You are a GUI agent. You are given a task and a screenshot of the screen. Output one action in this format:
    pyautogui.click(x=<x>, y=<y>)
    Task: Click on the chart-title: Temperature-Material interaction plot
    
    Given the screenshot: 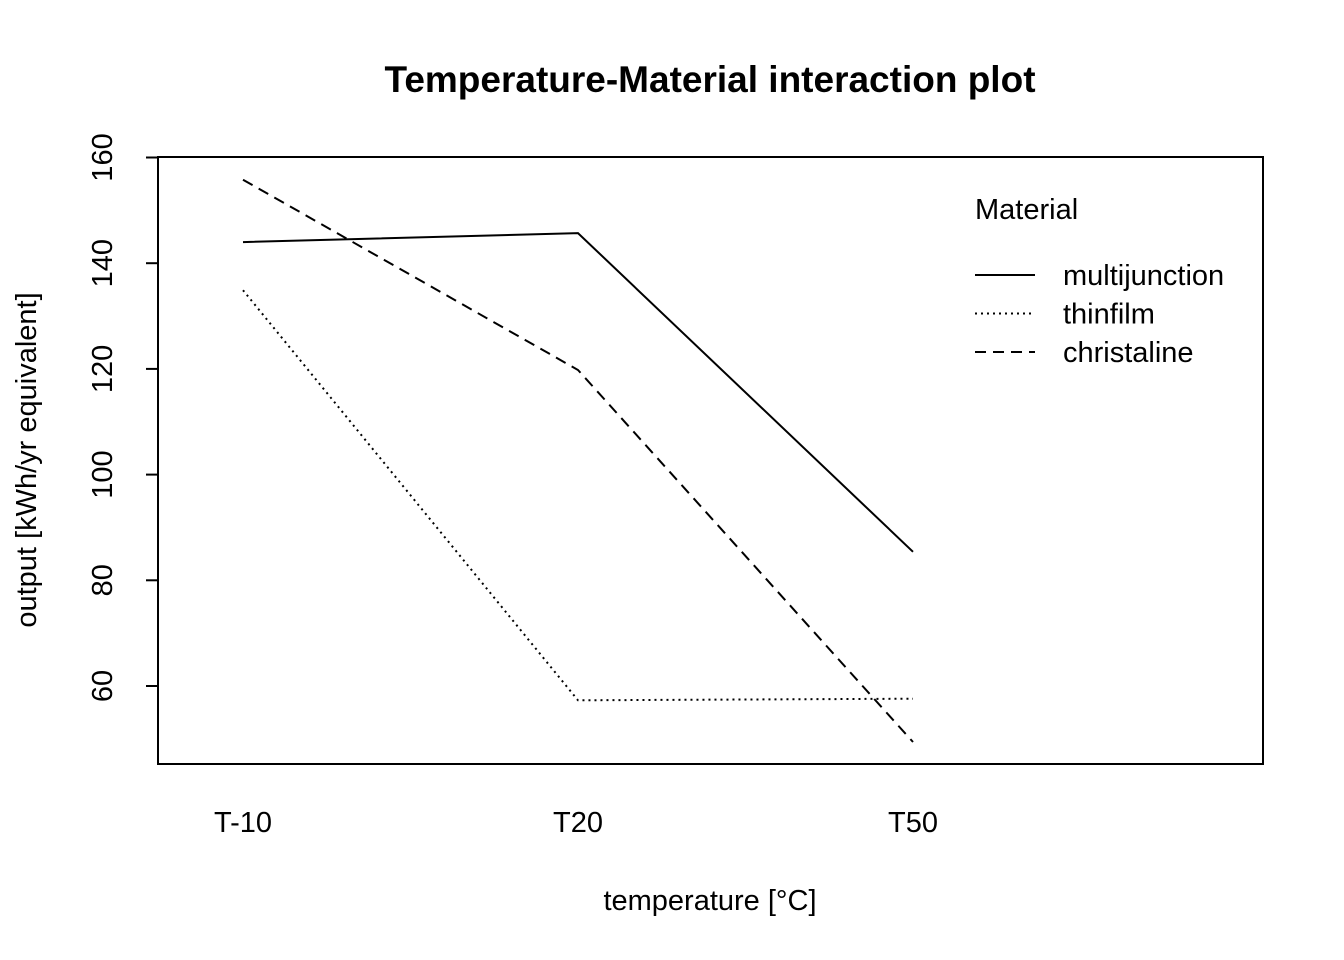 What is the action you would take?
    pyautogui.click(x=709, y=79)
    